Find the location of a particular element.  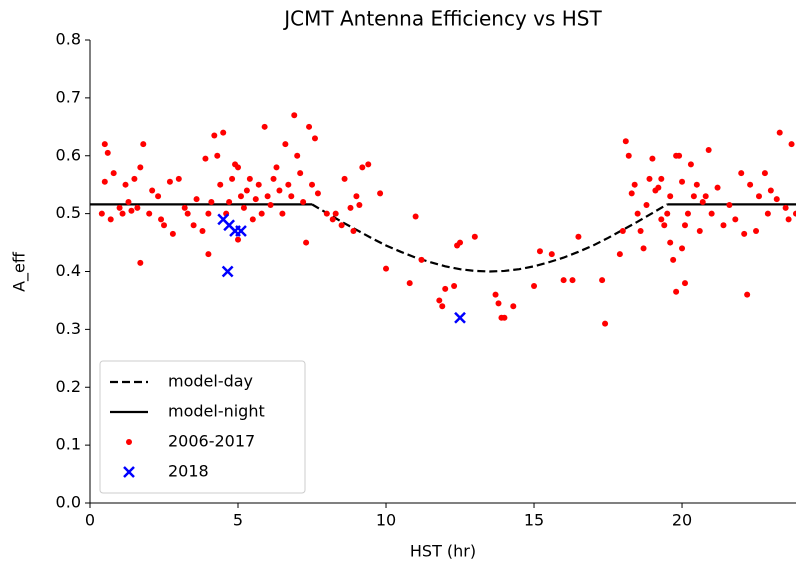

y-tick-label: 0.1 is located at coordinates (68, 444).